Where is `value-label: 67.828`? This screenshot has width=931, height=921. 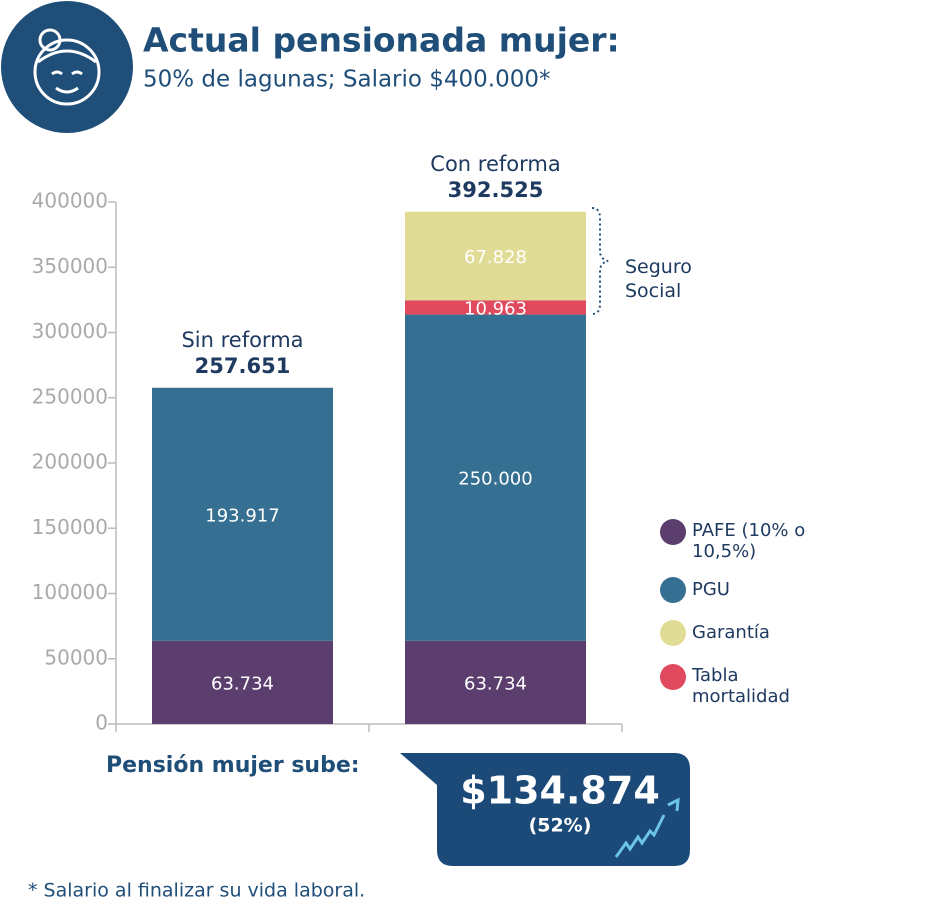 value-label: 67.828 is located at coordinates (495, 257).